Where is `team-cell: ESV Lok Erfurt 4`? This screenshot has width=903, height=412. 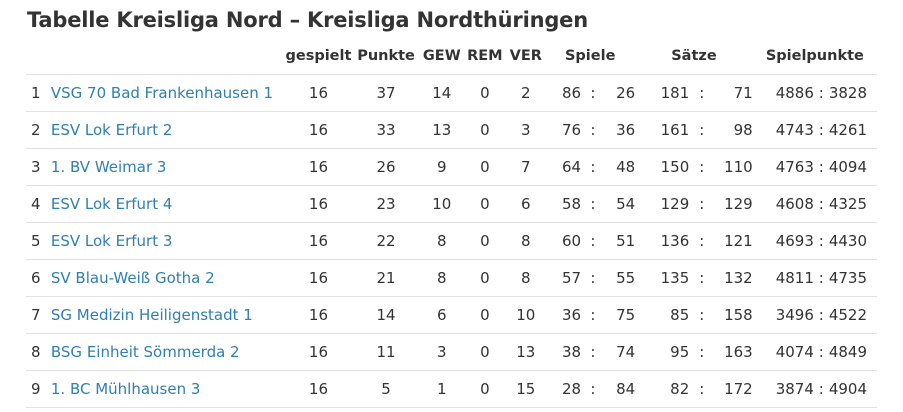 team-cell: ESV Lok Erfurt 4 is located at coordinates (166, 204).